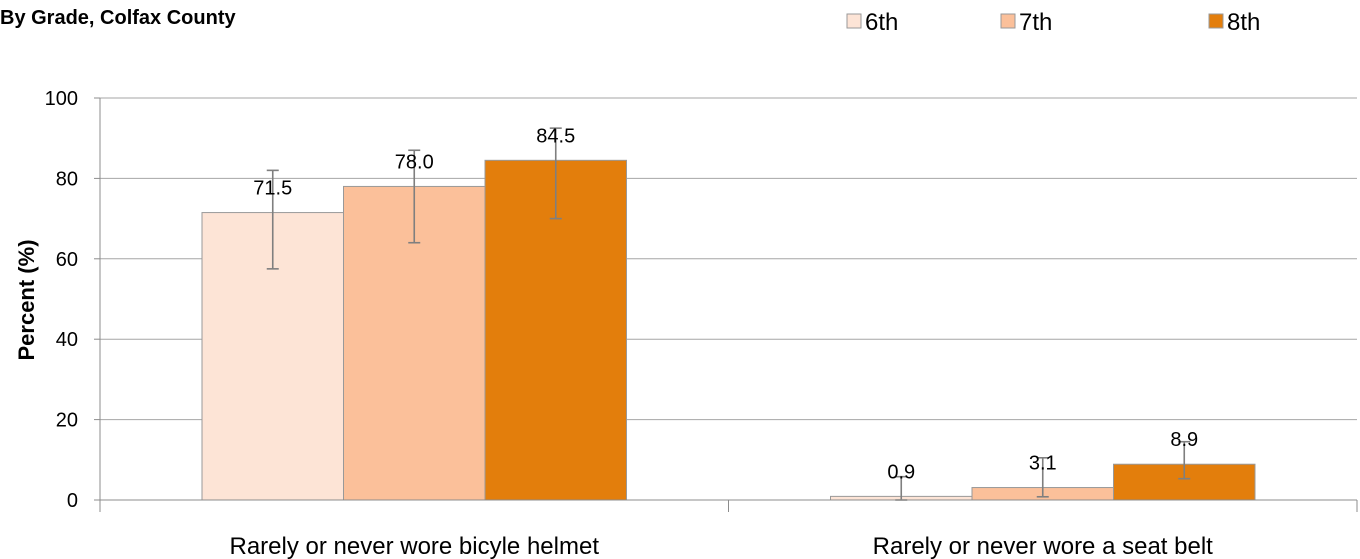 The width and height of the screenshot is (1360, 559). What do you see at coordinates (1035, 22) in the screenshot?
I see `legend-label-7th: 7th` at bounding box center [1035, 22].